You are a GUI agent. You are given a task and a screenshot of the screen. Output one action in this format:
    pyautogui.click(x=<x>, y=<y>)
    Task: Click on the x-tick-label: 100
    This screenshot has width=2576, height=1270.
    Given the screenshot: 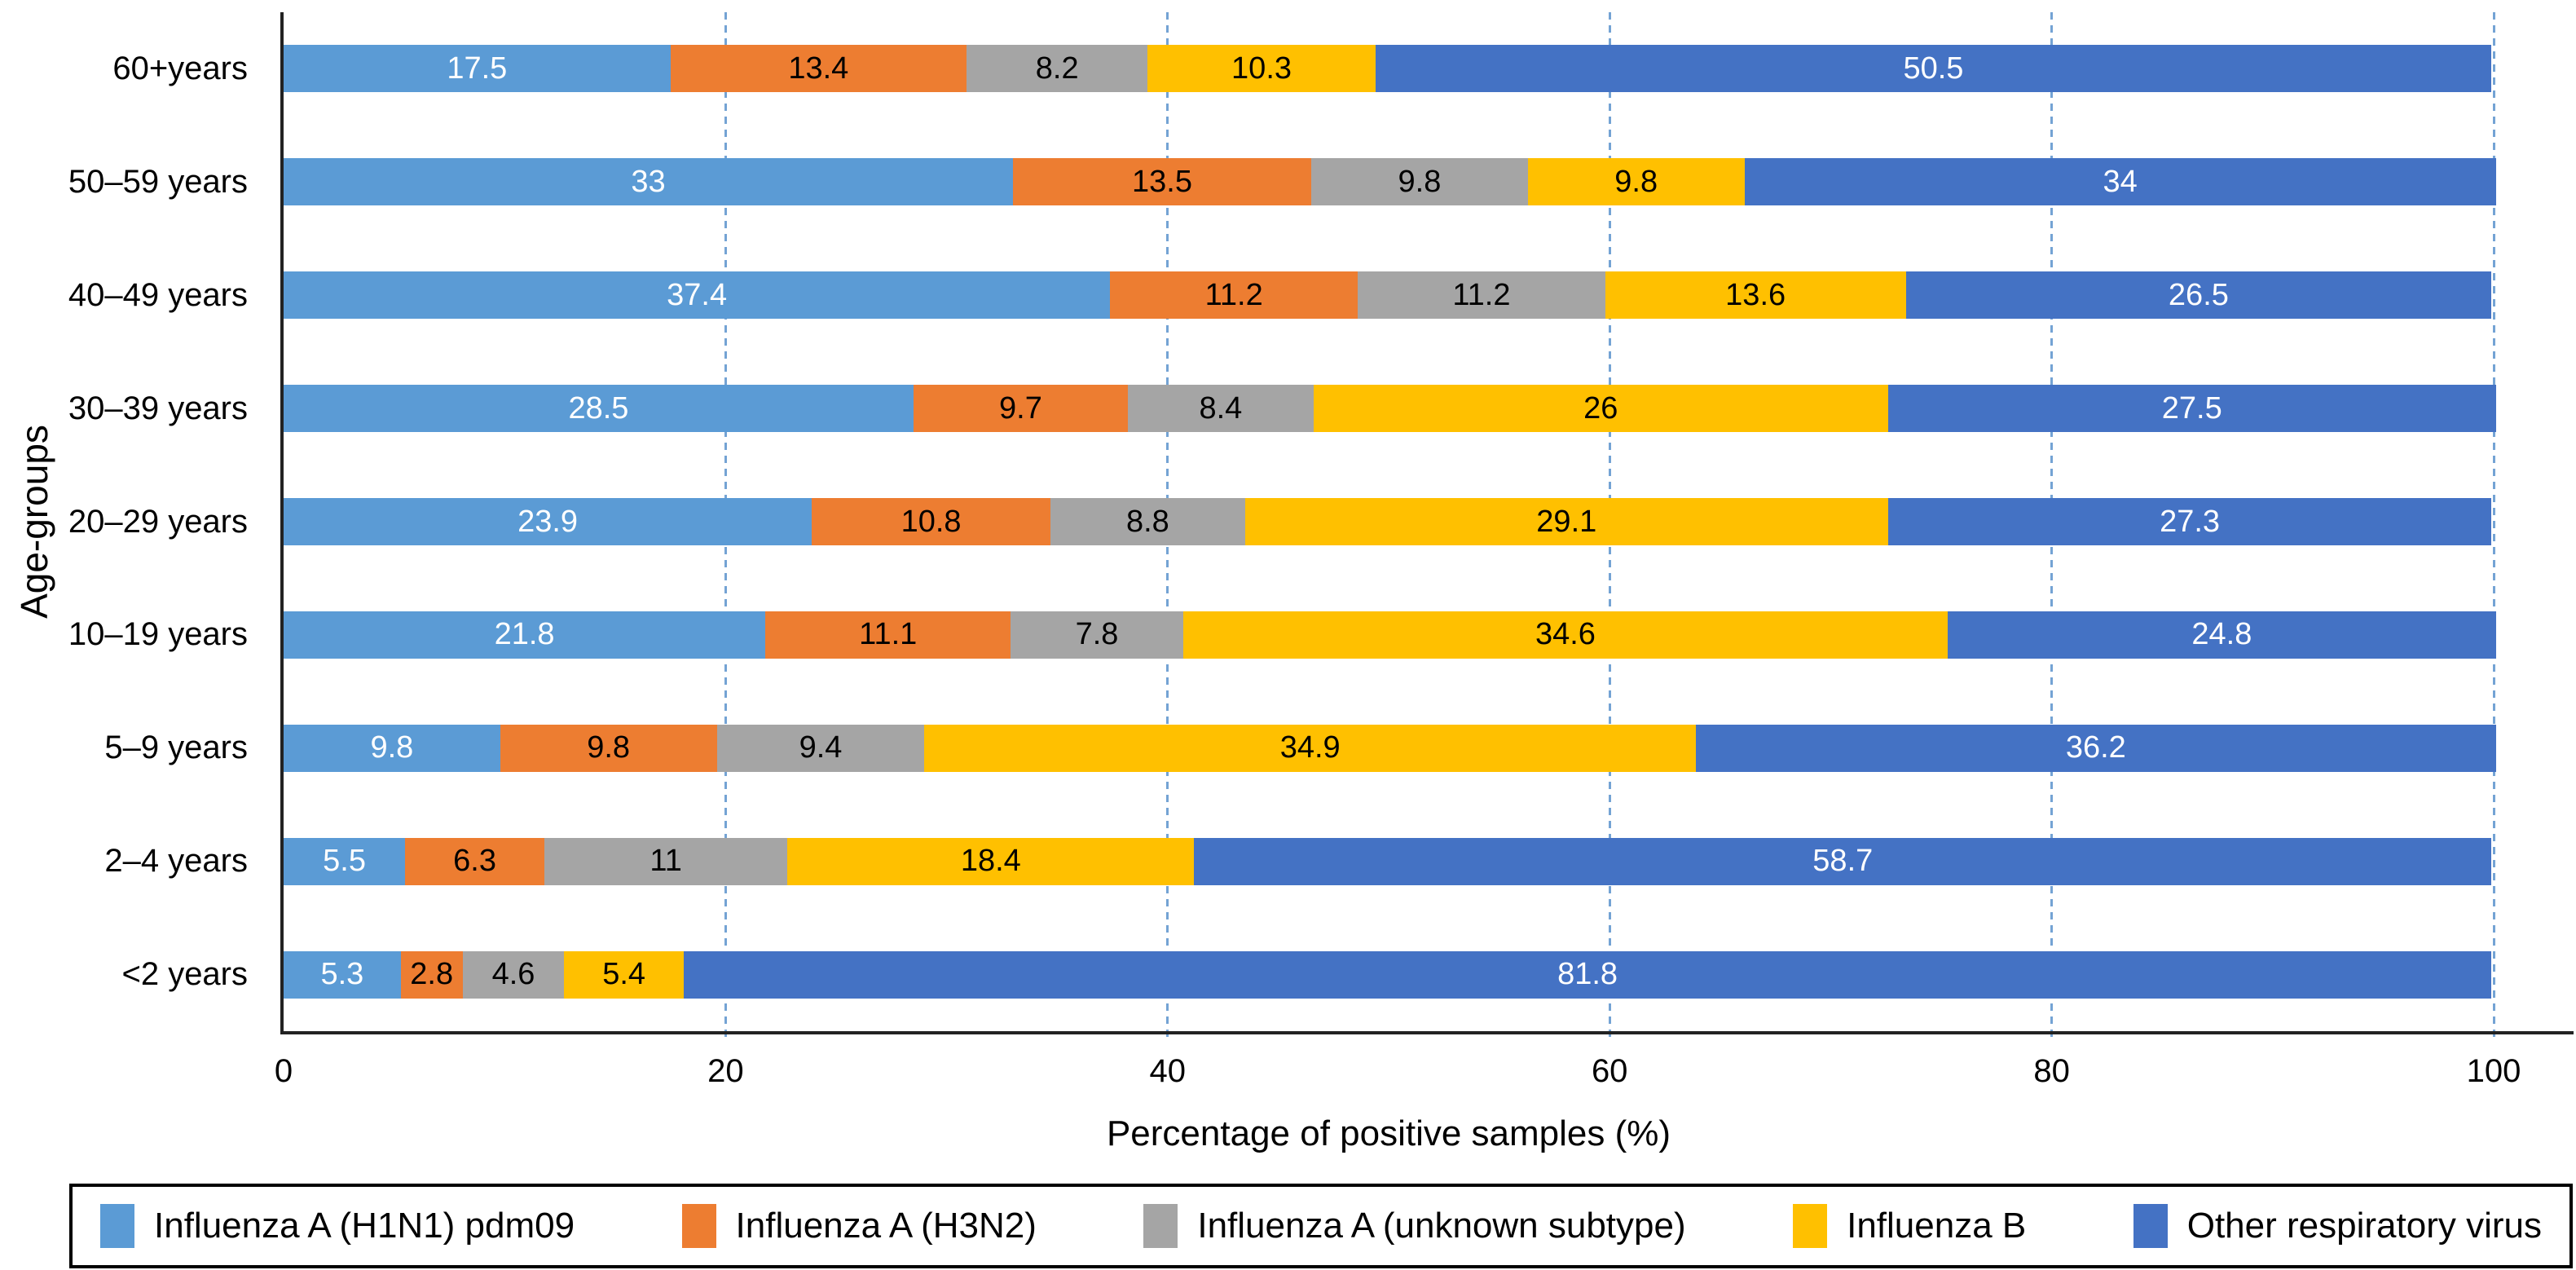 What is the action you would take?
    pyautogui.click(x=2493, y=1071)
    